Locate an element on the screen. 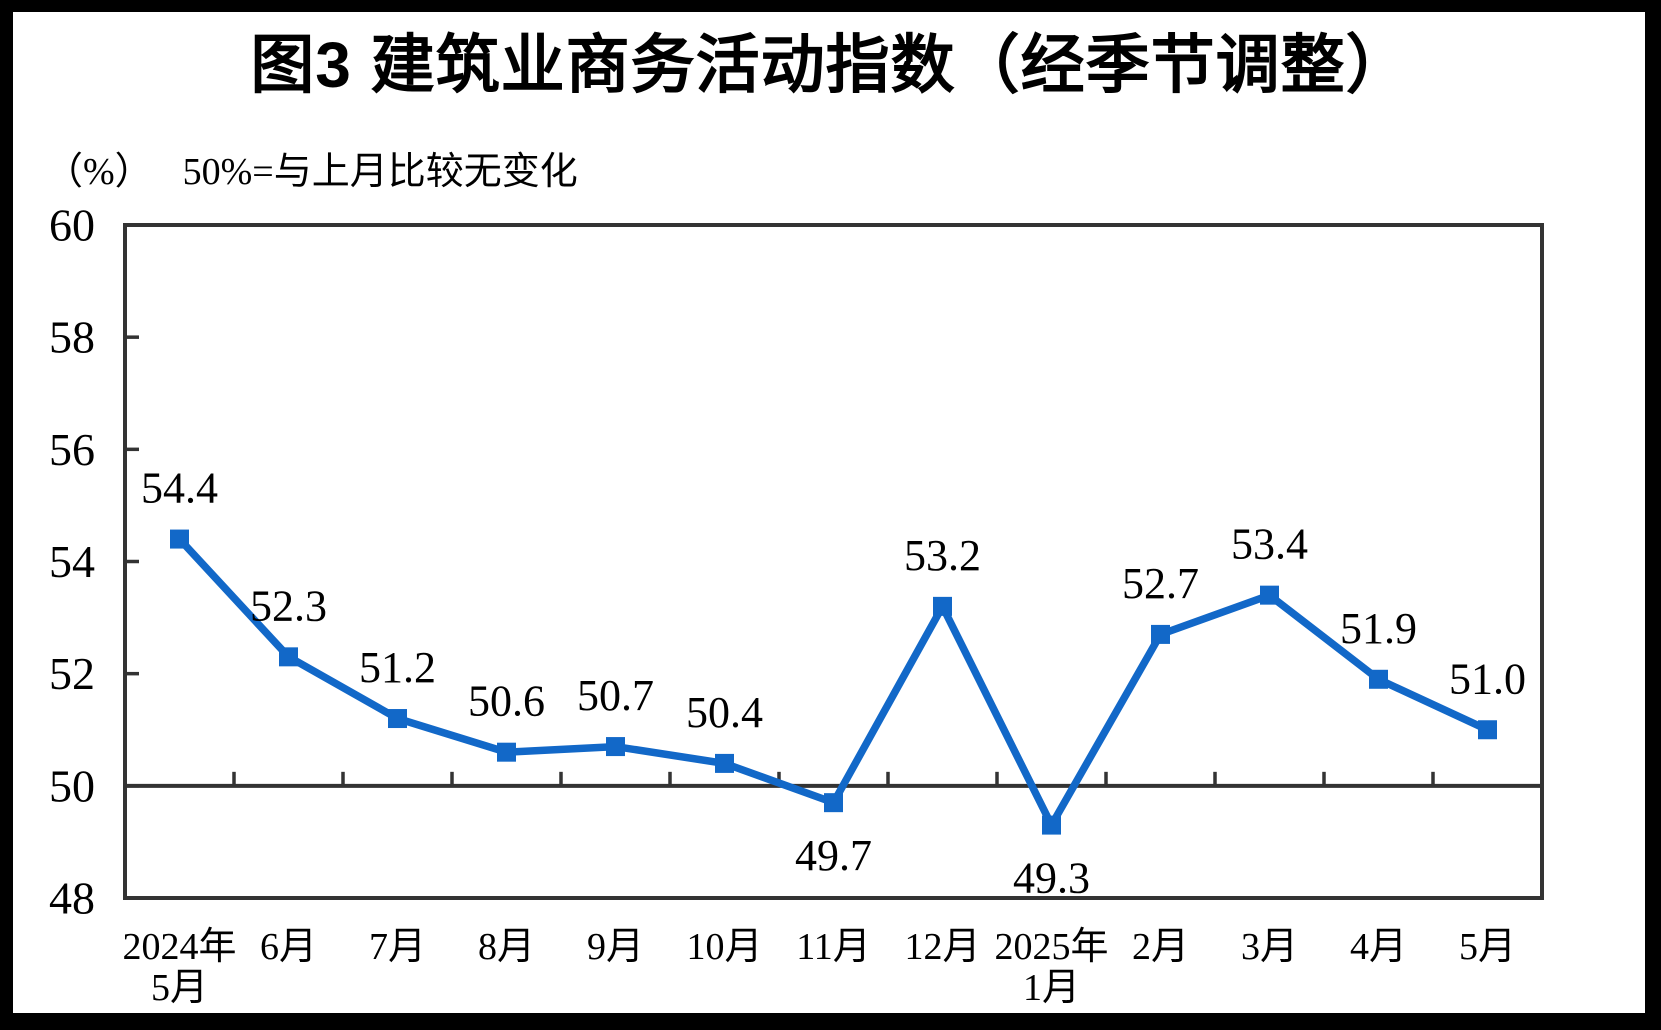 The width and height of the screenshot is (1661, 1030). y-axis-tick-label: 56 is located at coordinates (72, 449).